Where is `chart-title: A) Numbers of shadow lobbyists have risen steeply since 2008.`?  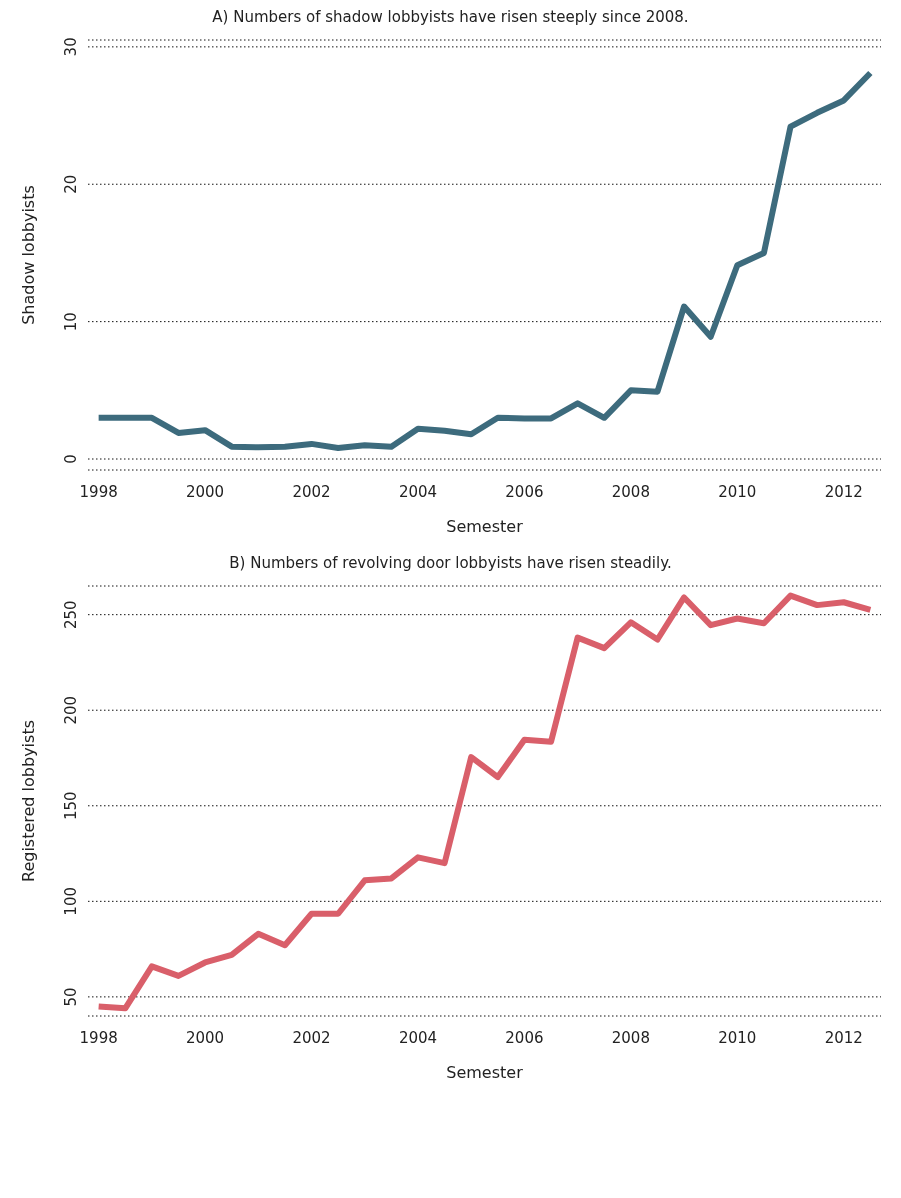 chart-title: A) Numbers of shadow lobbyists have risen steeply since 2008. is located at coordinates (450, 18).